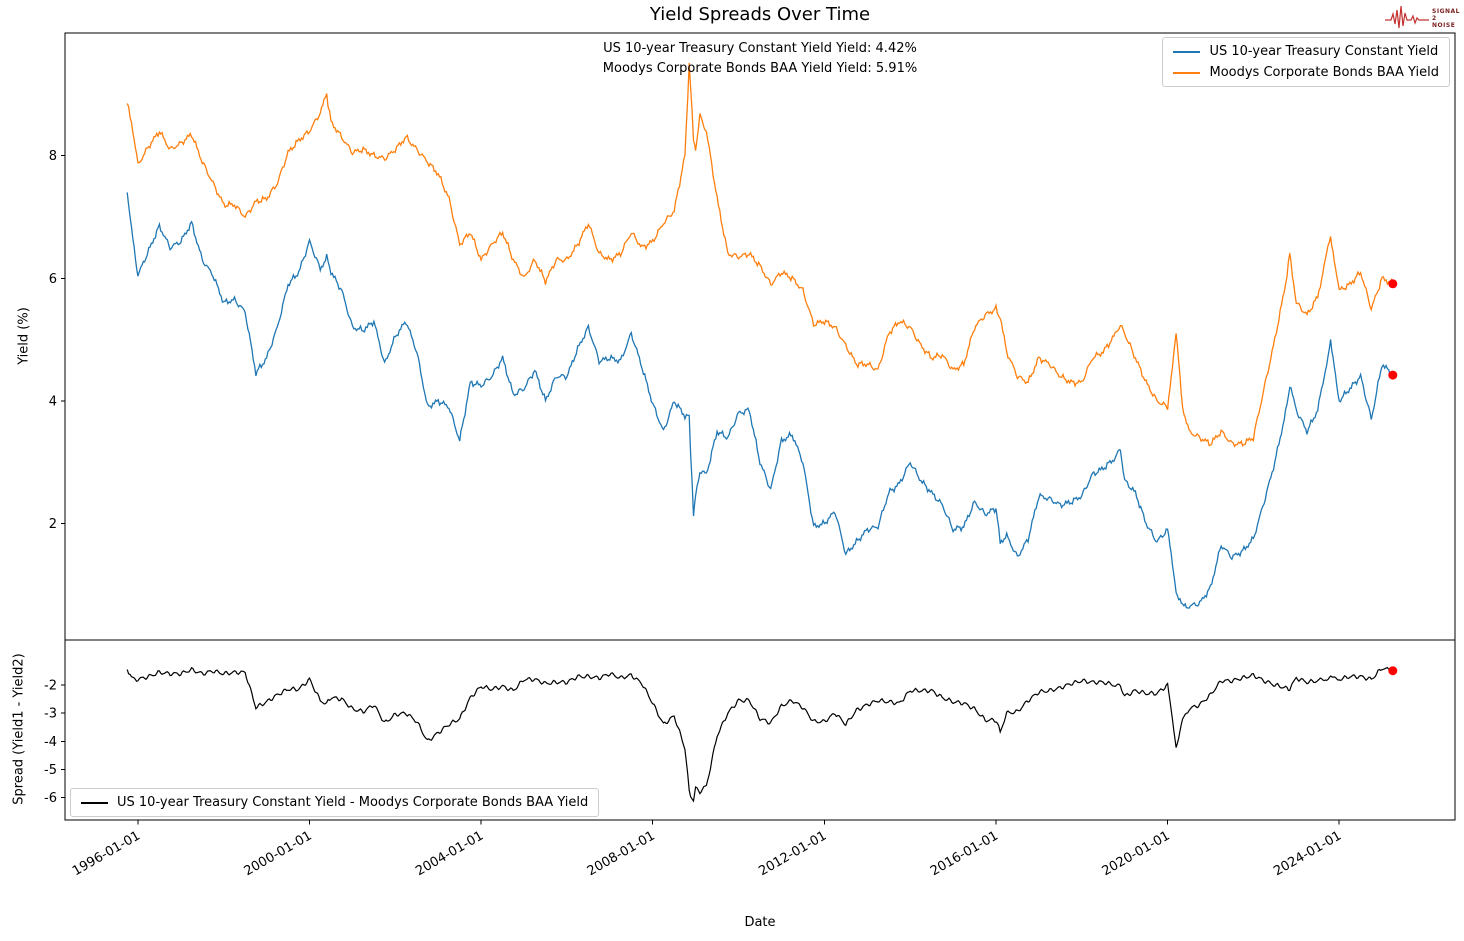  I want to click on x-tick-label: 2004-01-01, so click(449, 853).